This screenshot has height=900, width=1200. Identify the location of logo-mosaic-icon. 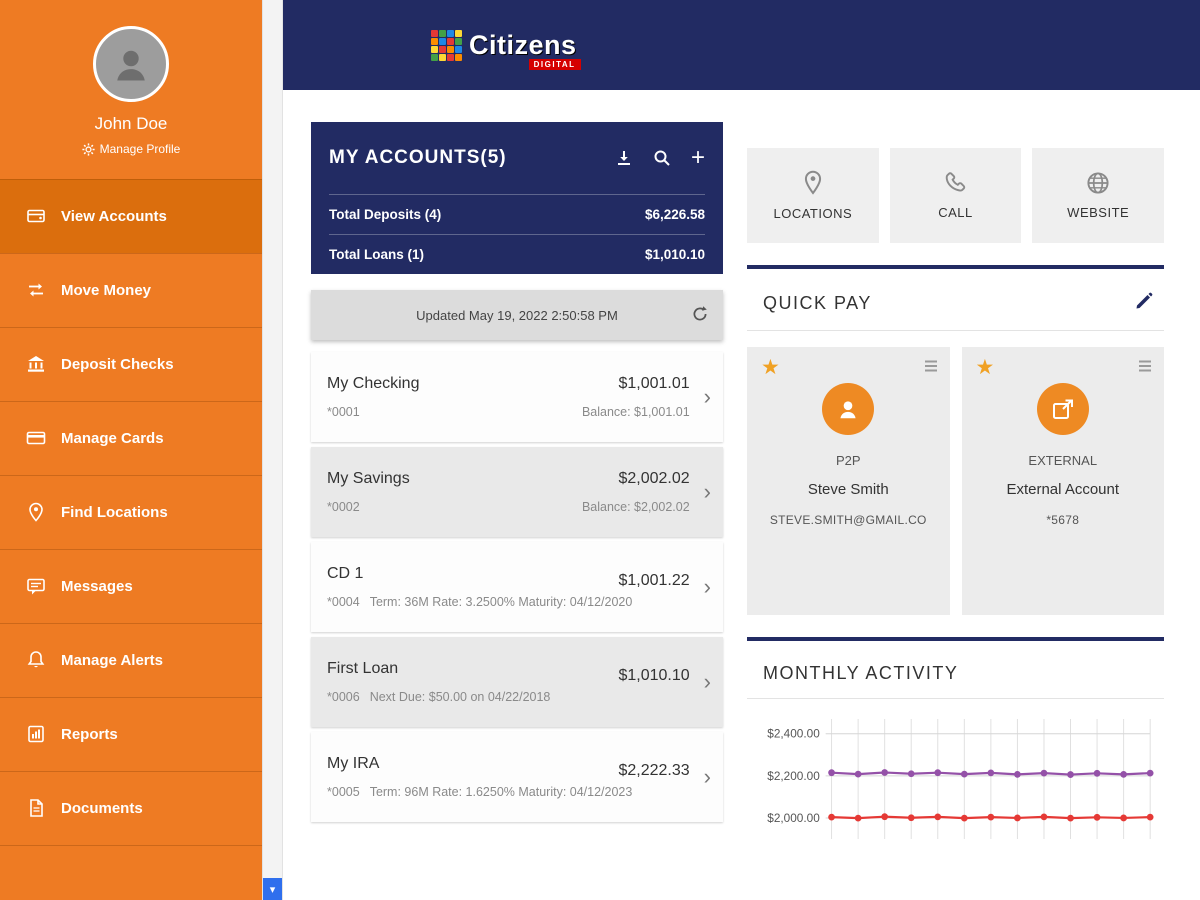
(446, 45).